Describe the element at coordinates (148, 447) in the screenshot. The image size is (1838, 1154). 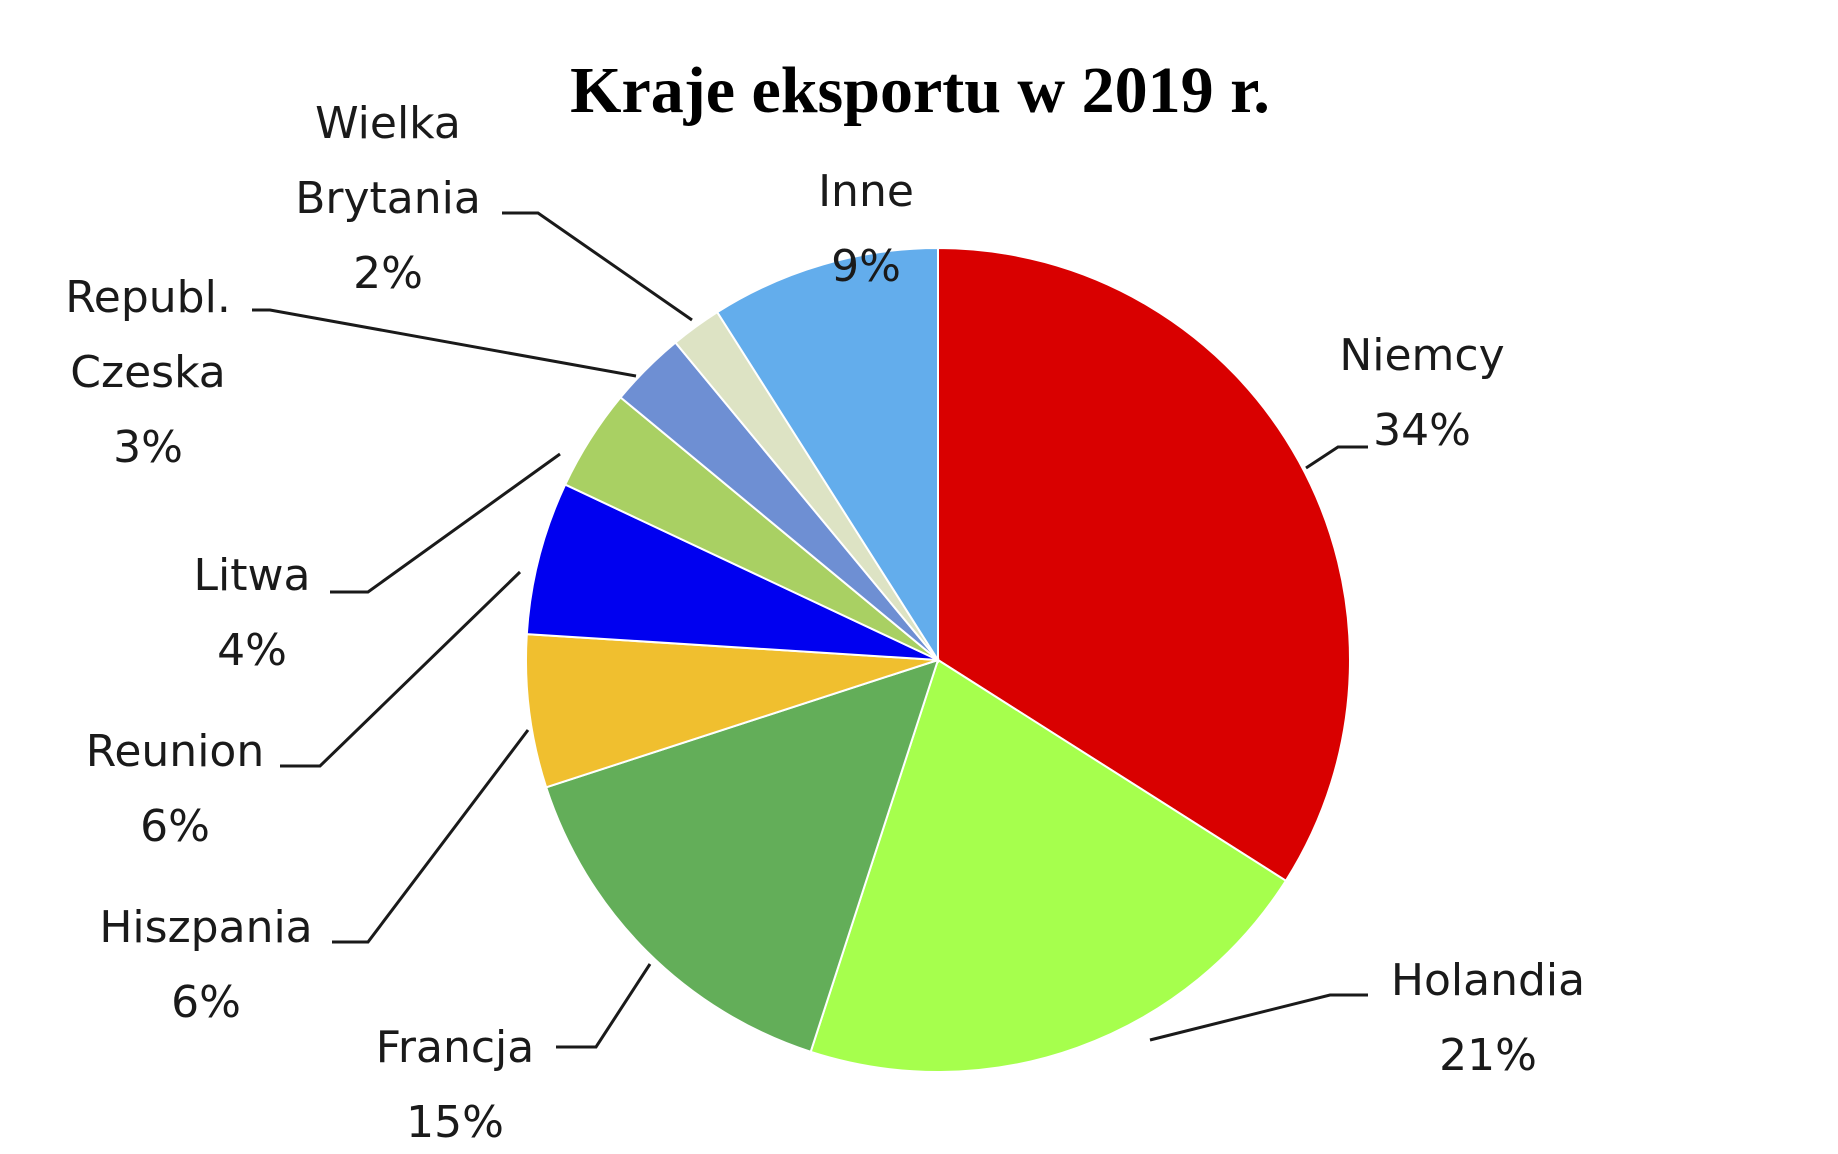
I see `slice-percent: 3%` at that location.